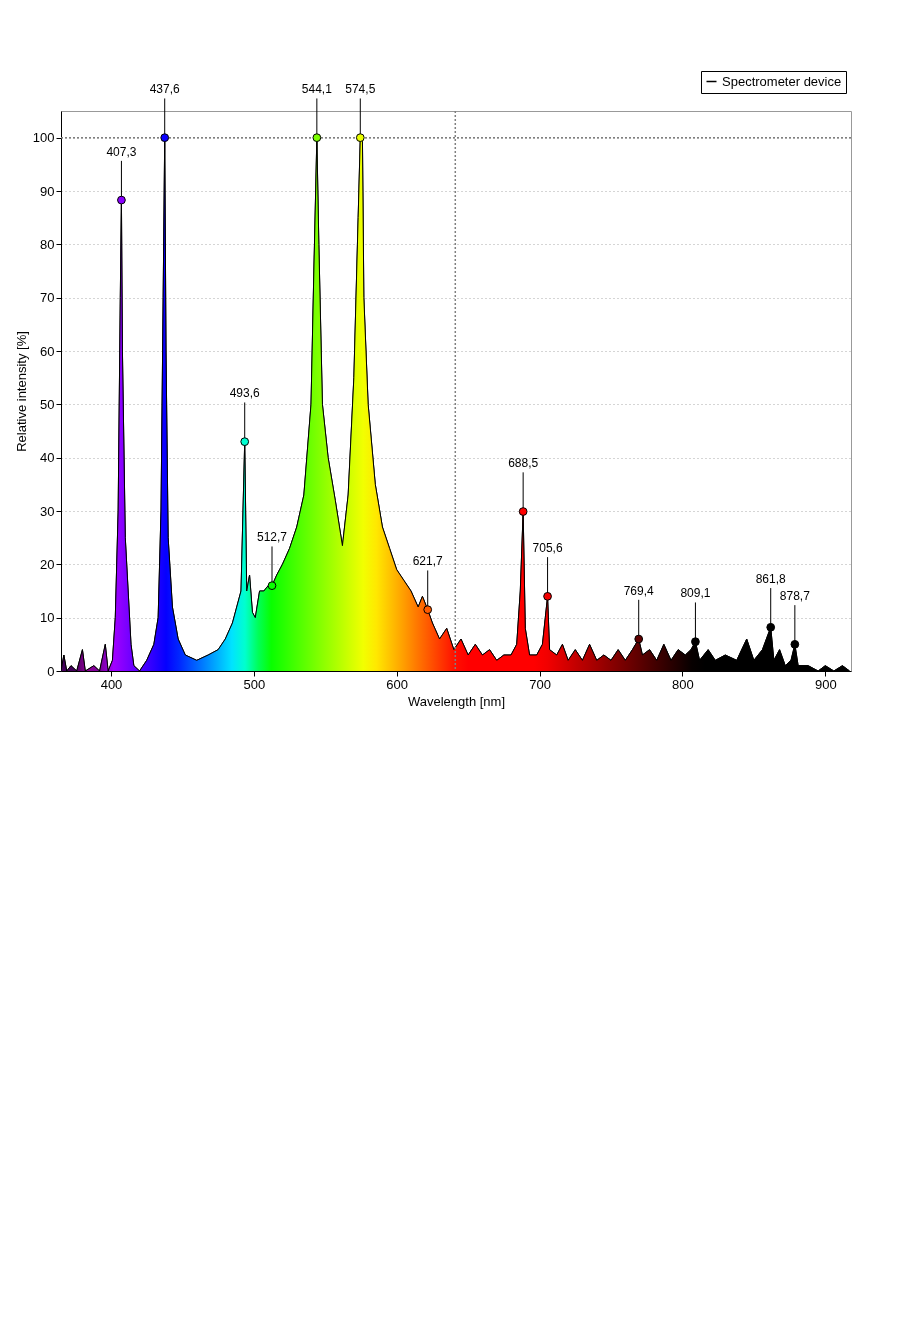  I want to click on y-tick-label: 100, so click(43, 138).